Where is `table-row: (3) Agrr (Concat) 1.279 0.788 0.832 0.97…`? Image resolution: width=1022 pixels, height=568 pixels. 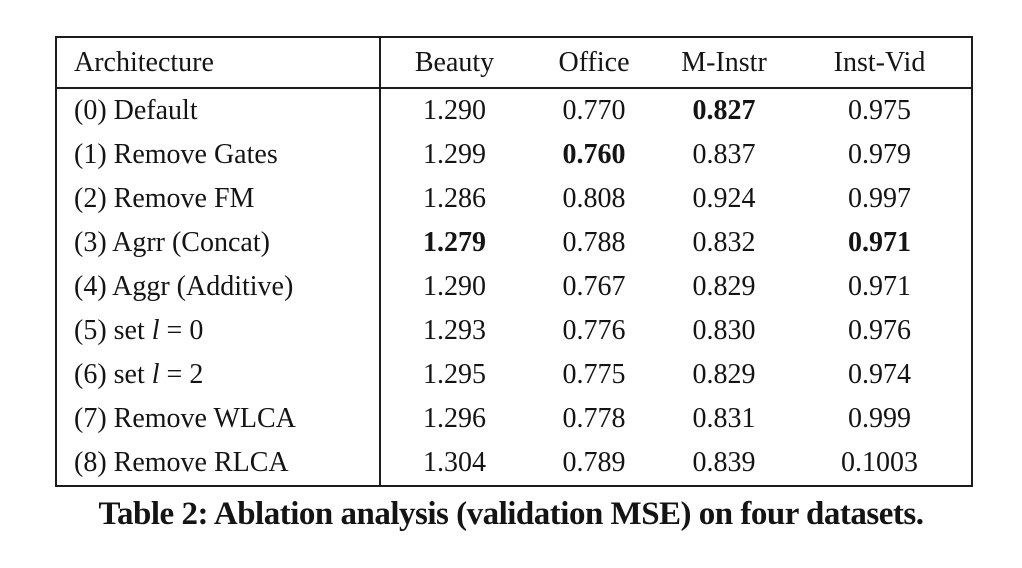
table-row: (3) Agrr (Concat) 1.279 0.788 0.832 0.97… is located at coordinates (514, 243).